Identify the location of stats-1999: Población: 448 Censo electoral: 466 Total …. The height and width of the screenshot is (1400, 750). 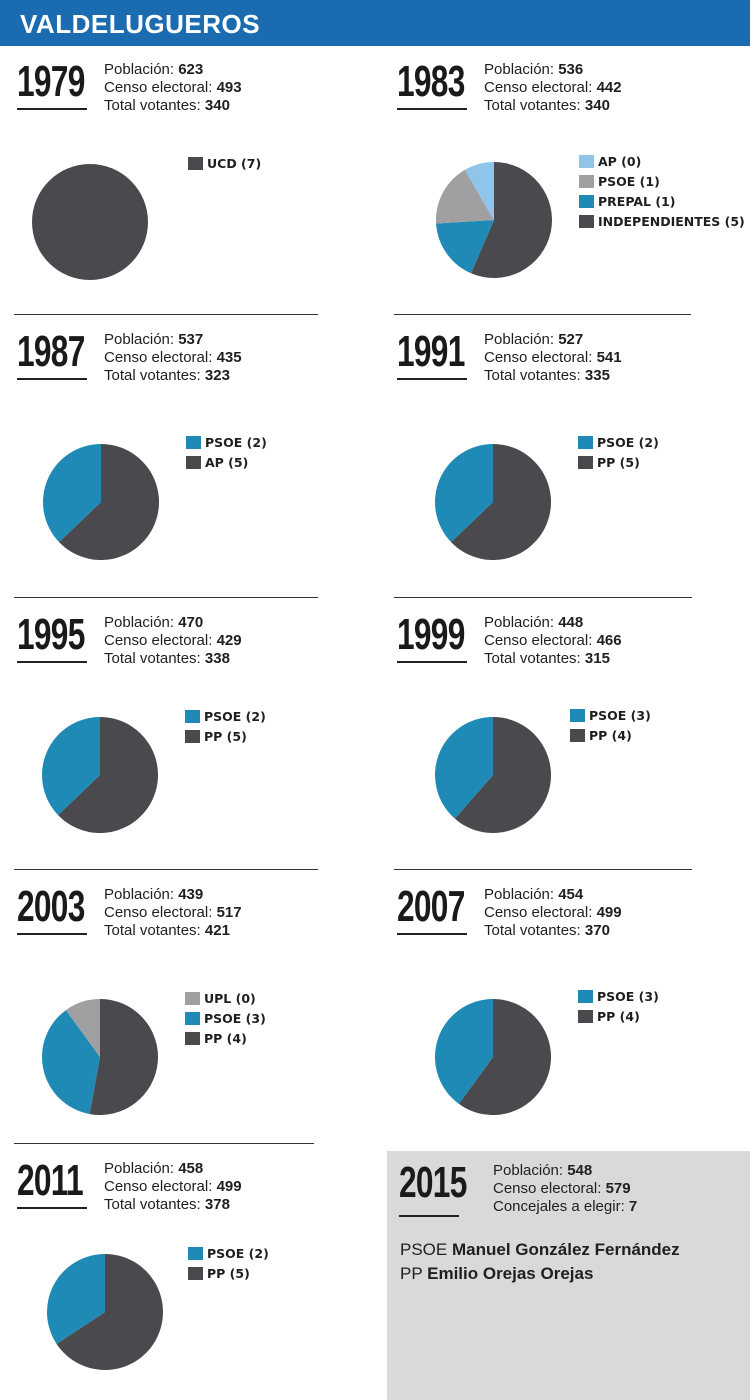
(553, 641).